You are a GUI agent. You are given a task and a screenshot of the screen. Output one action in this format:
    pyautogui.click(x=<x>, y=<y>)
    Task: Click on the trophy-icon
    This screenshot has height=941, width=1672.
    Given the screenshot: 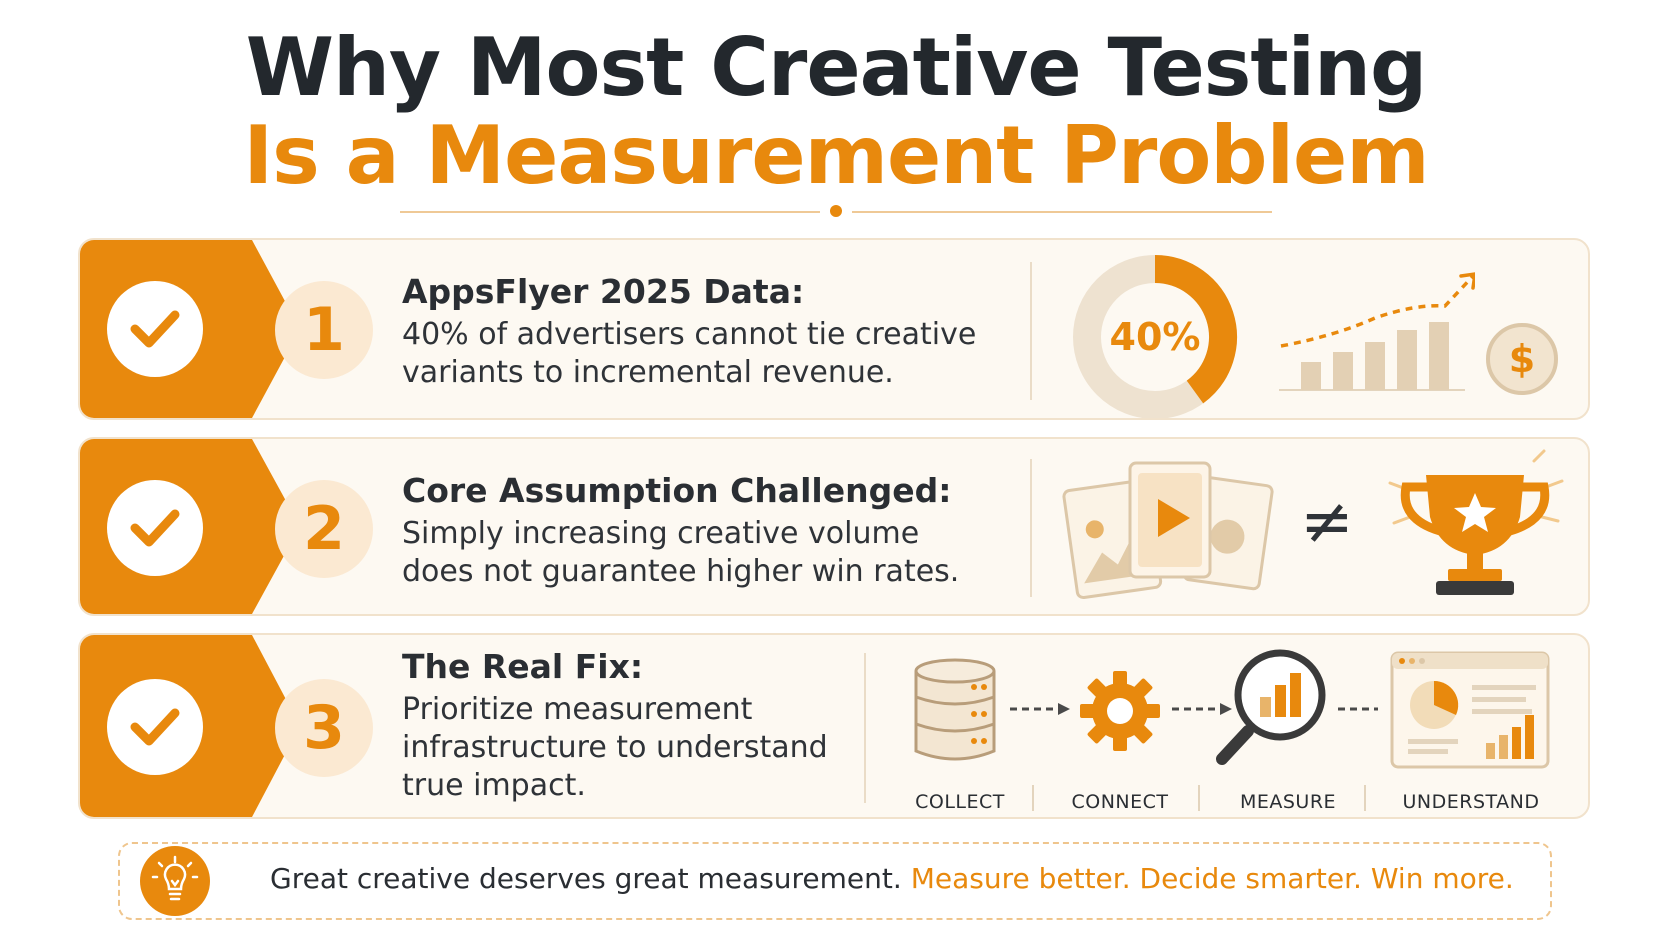 What is the action you would take?
    pyautogui.click(x=1476, y=522)
    